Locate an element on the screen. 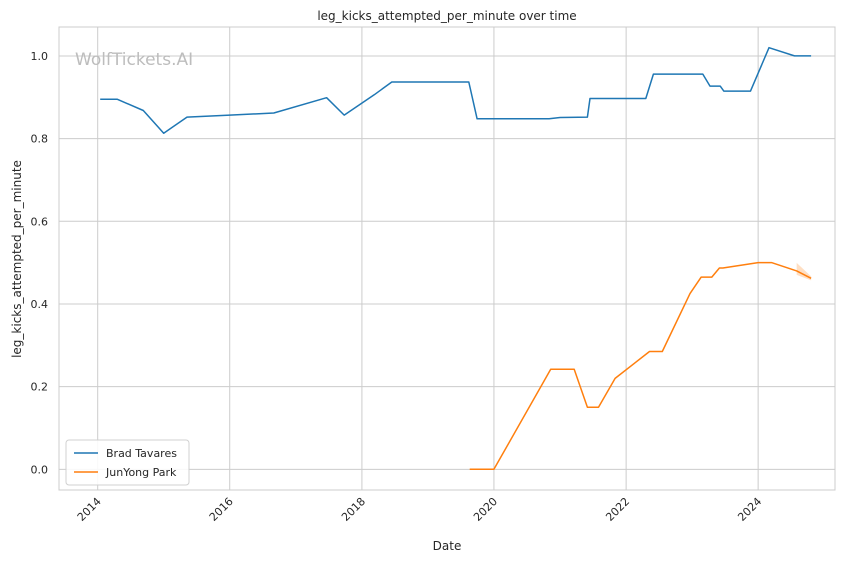  watermark-text: WolfTickets.AI is located at coordinates (134, 60).